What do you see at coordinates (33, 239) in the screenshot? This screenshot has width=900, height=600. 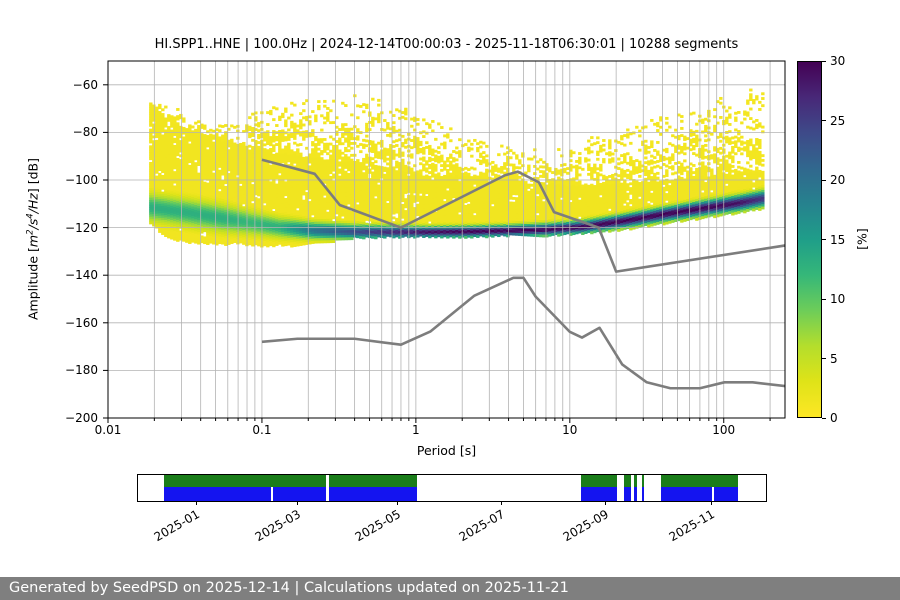 I see `y-axis-label: Amplitude [m2/s4/Hz] [dB]` at bounding box center [33, 239].